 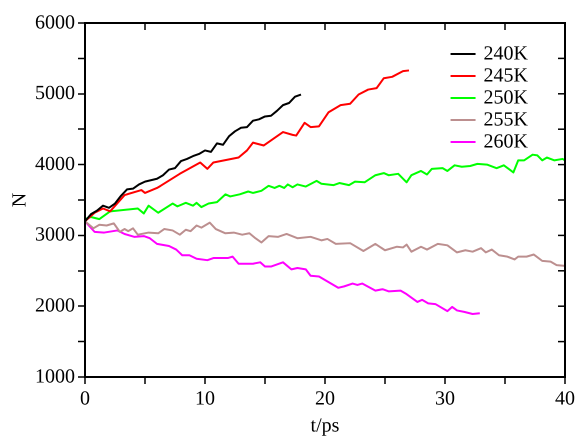 What do you see at coordinates (325, 398) in the screenshot?
I see `x-tick-label: 20` at bounding box center [325, 398].